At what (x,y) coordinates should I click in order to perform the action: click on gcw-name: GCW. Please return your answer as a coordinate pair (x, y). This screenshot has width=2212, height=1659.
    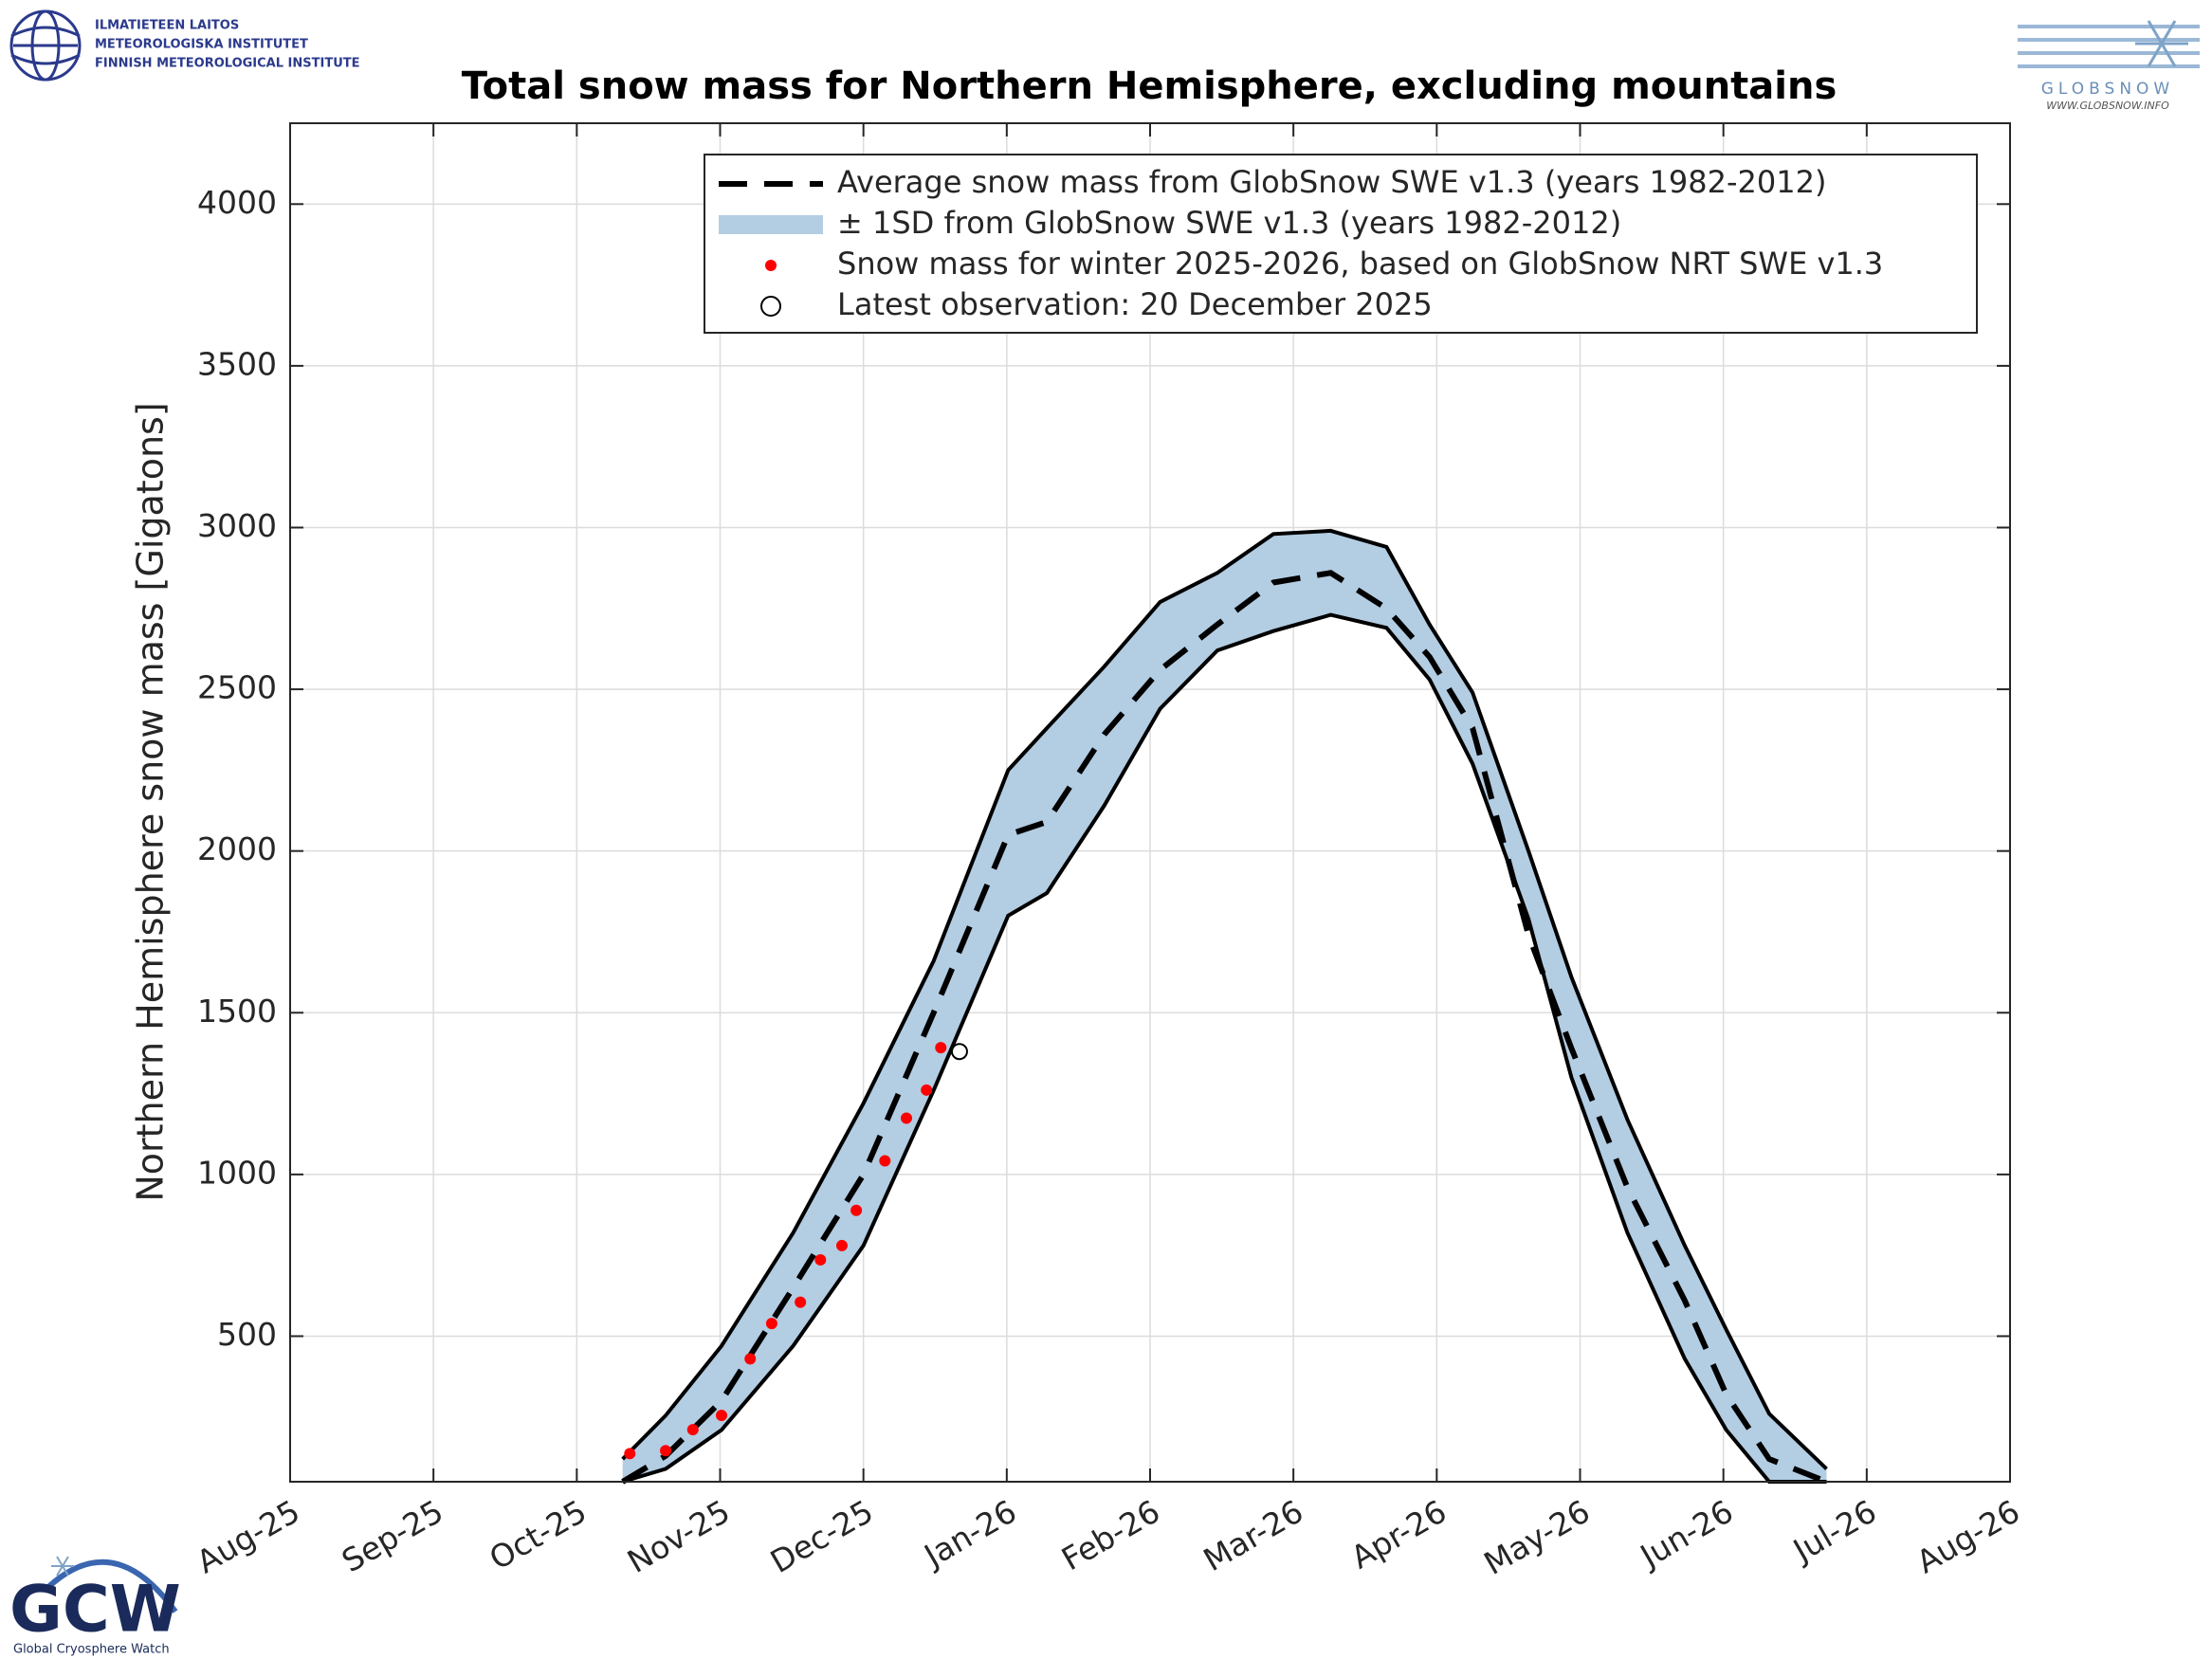
    Looking at the image, I should click on (95, 1610).